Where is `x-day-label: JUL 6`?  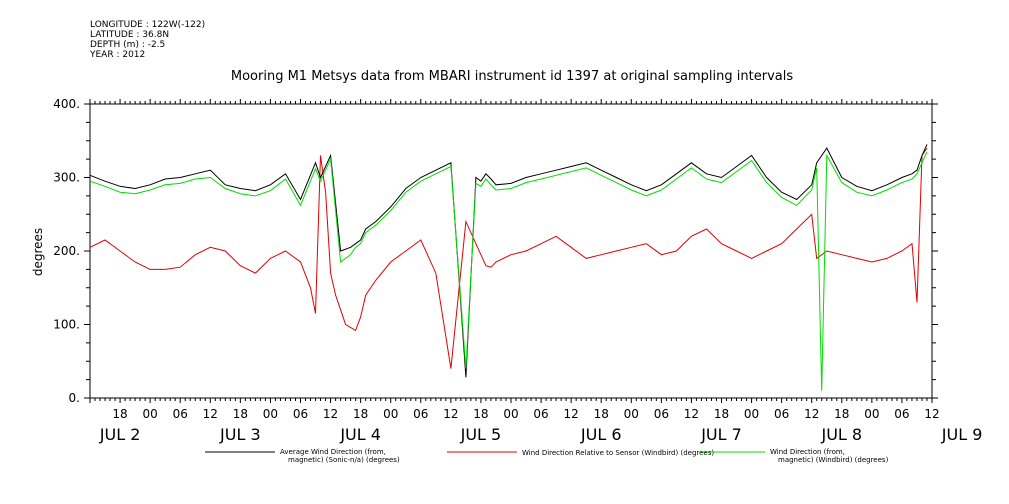 x-day-label: JUL 6 is located at coordinates (601, 434).